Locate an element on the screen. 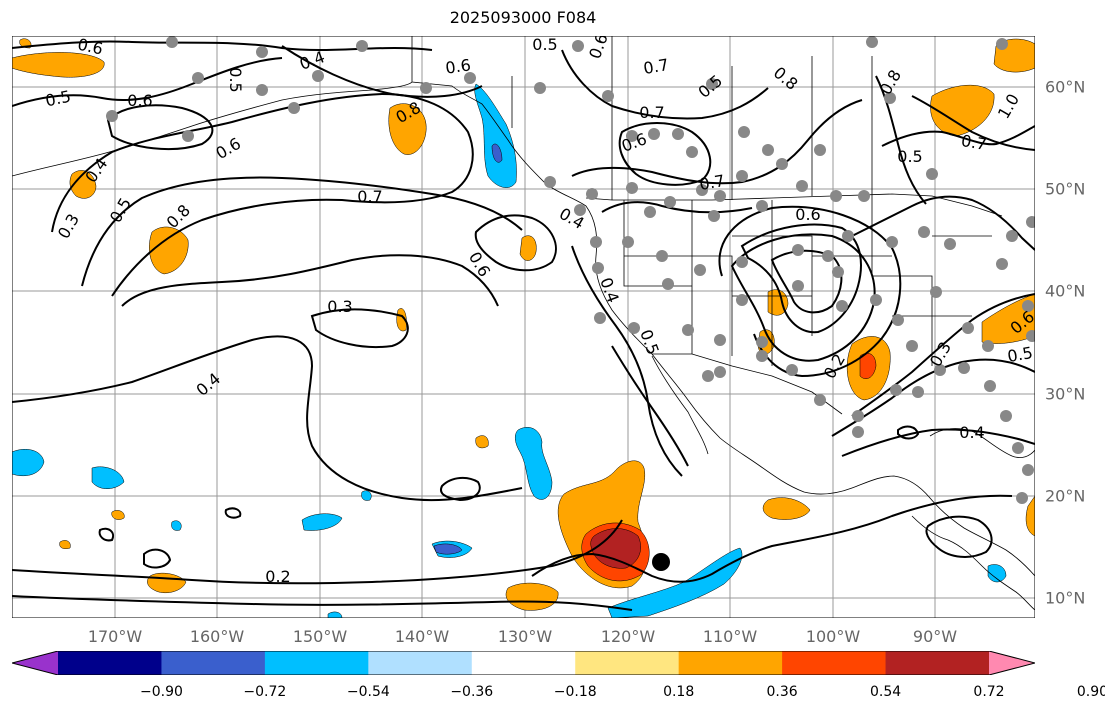 The height and width of the screenshot is (712, 1105). lat-label: 20°N is located at coordinates (1065, 496).